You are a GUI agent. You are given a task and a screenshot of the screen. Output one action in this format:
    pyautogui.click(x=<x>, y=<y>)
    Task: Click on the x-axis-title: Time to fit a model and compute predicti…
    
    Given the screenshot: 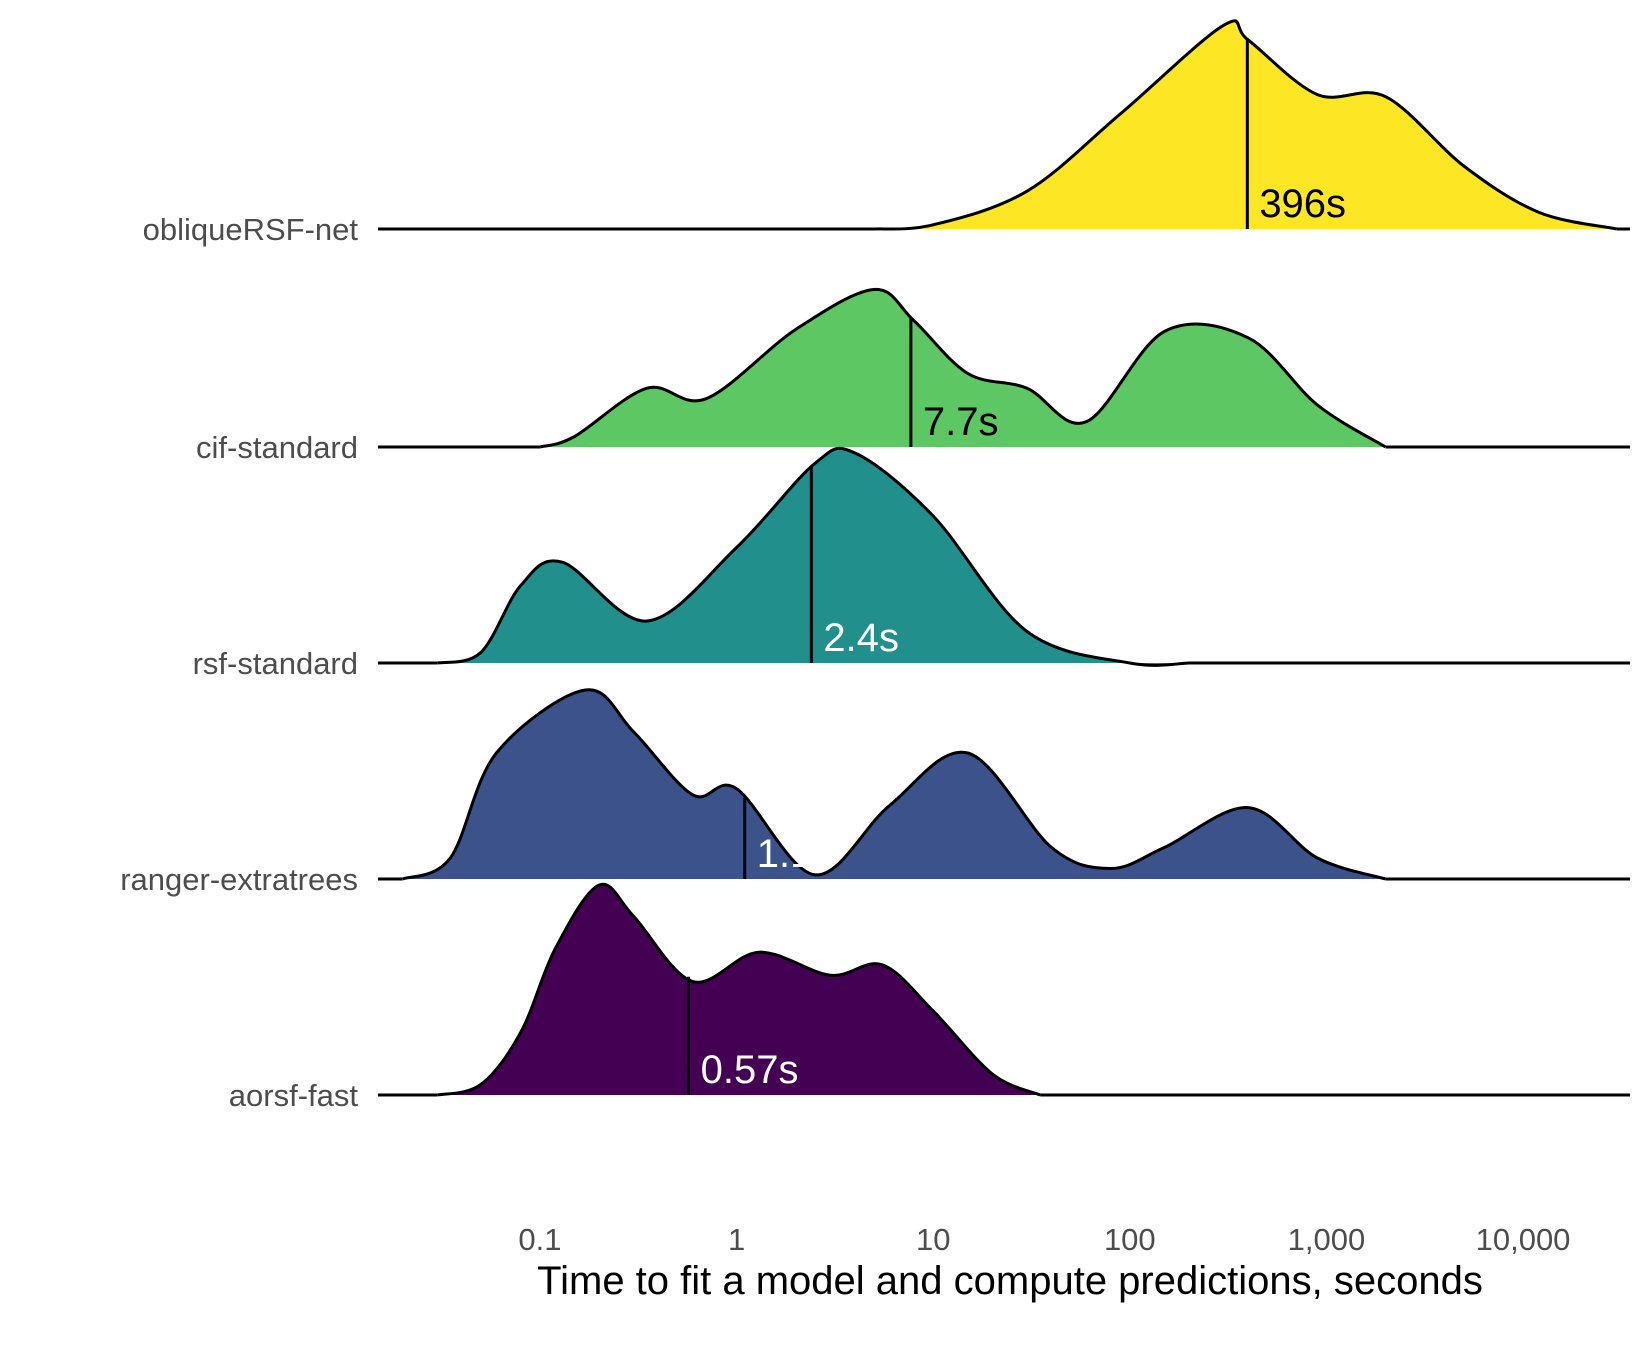 What is the action you would take?
    pyautogui.click(x=1010, y=1281)
    